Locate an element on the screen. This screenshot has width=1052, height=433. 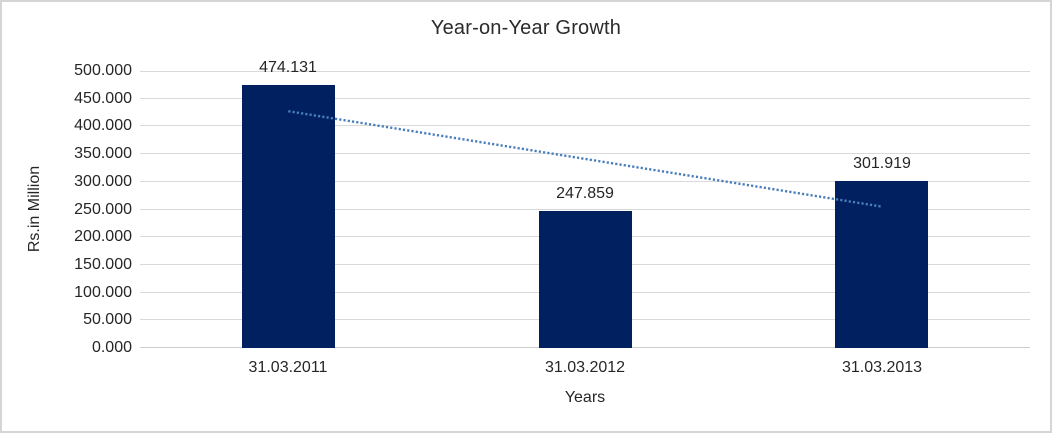
y-tick-label: 300.000 is located at coordinates (103, 181).